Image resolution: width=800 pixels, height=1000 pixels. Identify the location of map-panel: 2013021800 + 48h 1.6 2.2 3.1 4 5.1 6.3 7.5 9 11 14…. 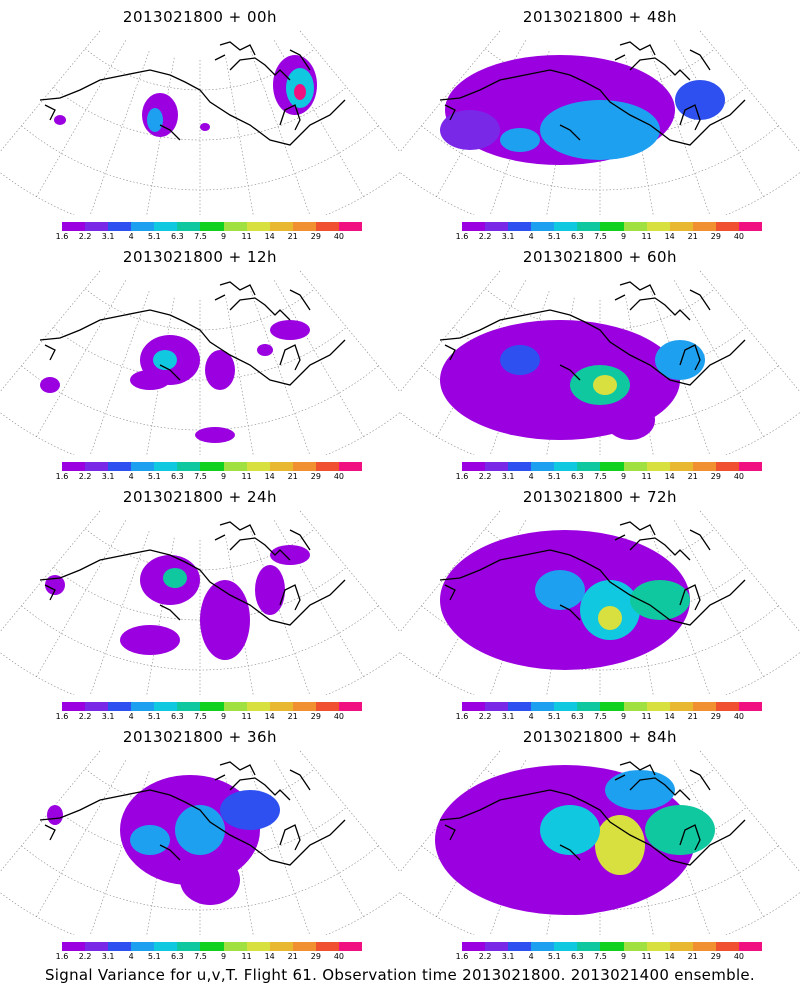
(600, 120).